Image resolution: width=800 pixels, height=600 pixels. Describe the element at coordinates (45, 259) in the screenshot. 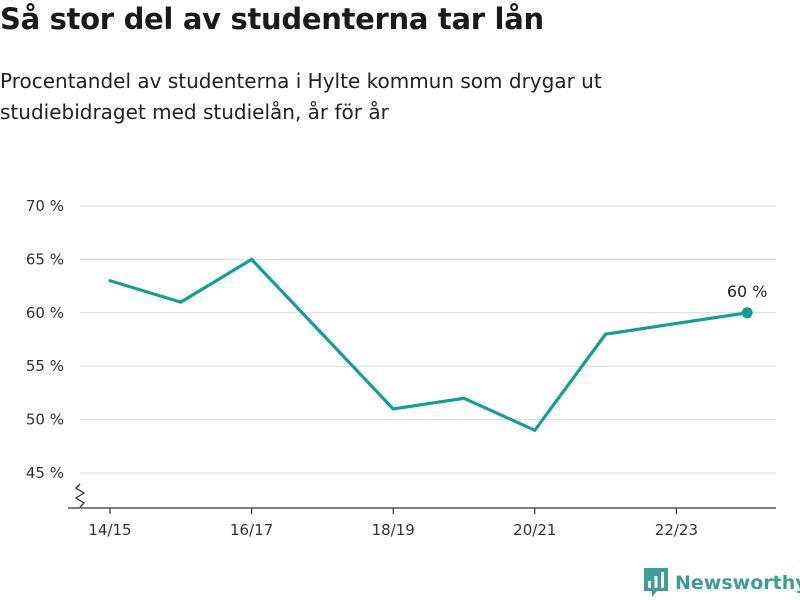

I see `y-tick-label: 65 %` at that location.